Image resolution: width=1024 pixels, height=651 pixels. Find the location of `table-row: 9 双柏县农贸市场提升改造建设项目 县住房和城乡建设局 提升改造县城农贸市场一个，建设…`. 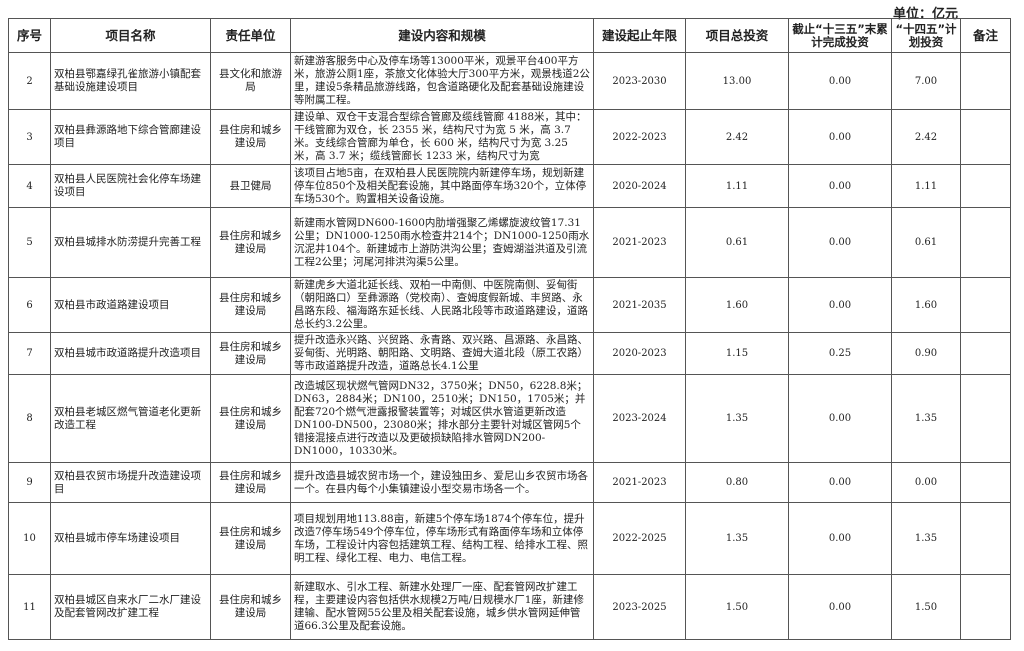

table-row: 9 双柏县农贸市场提升改造建设项目 县住房和城乡建设局 提升改造县城农贸市场一个，建设… is located at coordinates (509, 482).